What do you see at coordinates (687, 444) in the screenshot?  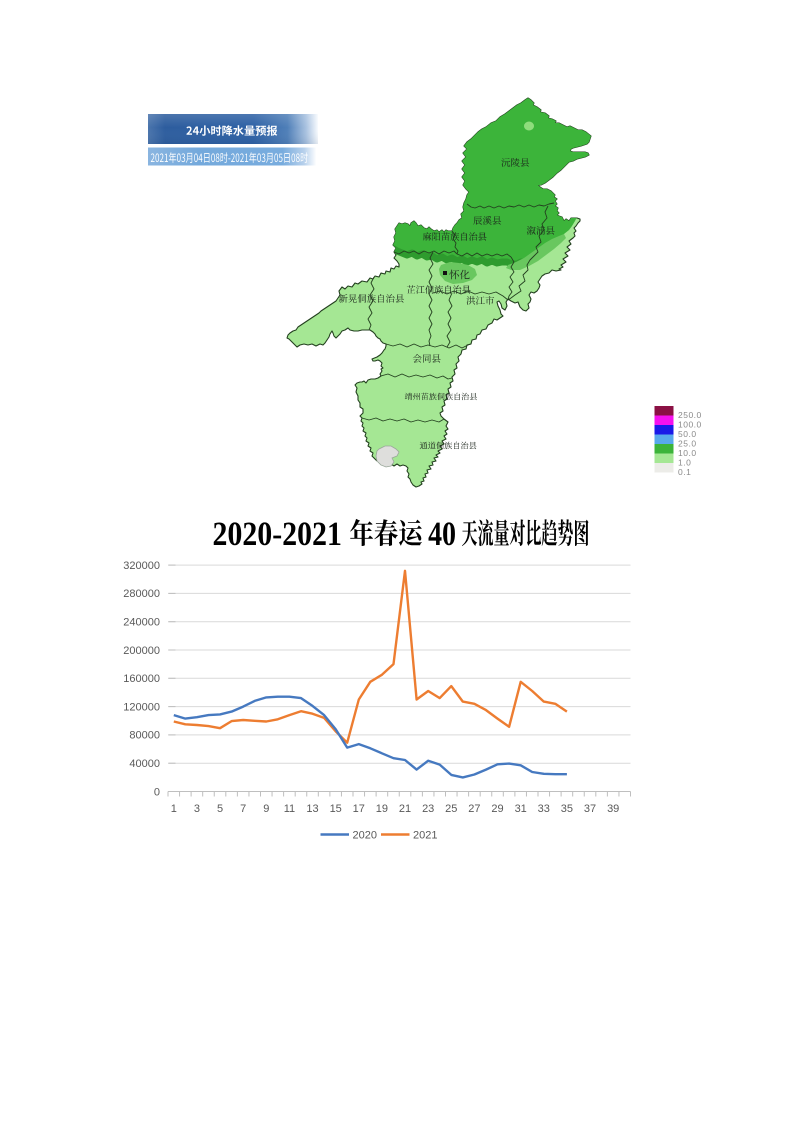 I see `svg-text: 25.0` at bounding box center [687, 444].